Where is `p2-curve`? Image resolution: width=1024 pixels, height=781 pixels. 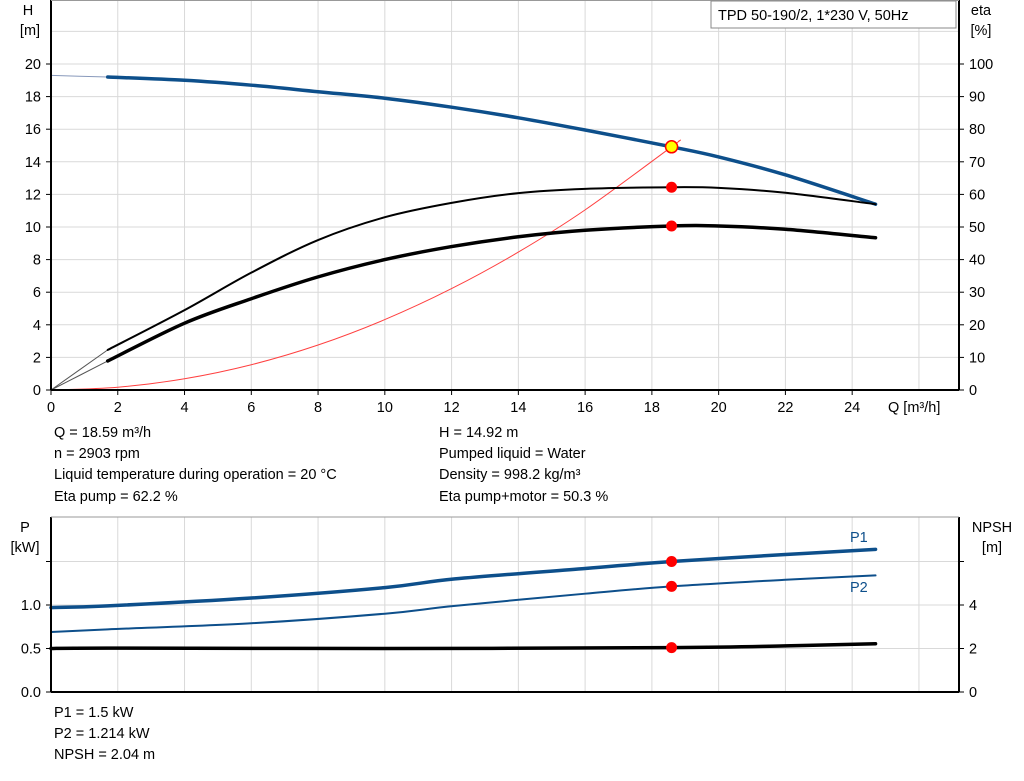
p2-curve is located at coordinates (463, 603).